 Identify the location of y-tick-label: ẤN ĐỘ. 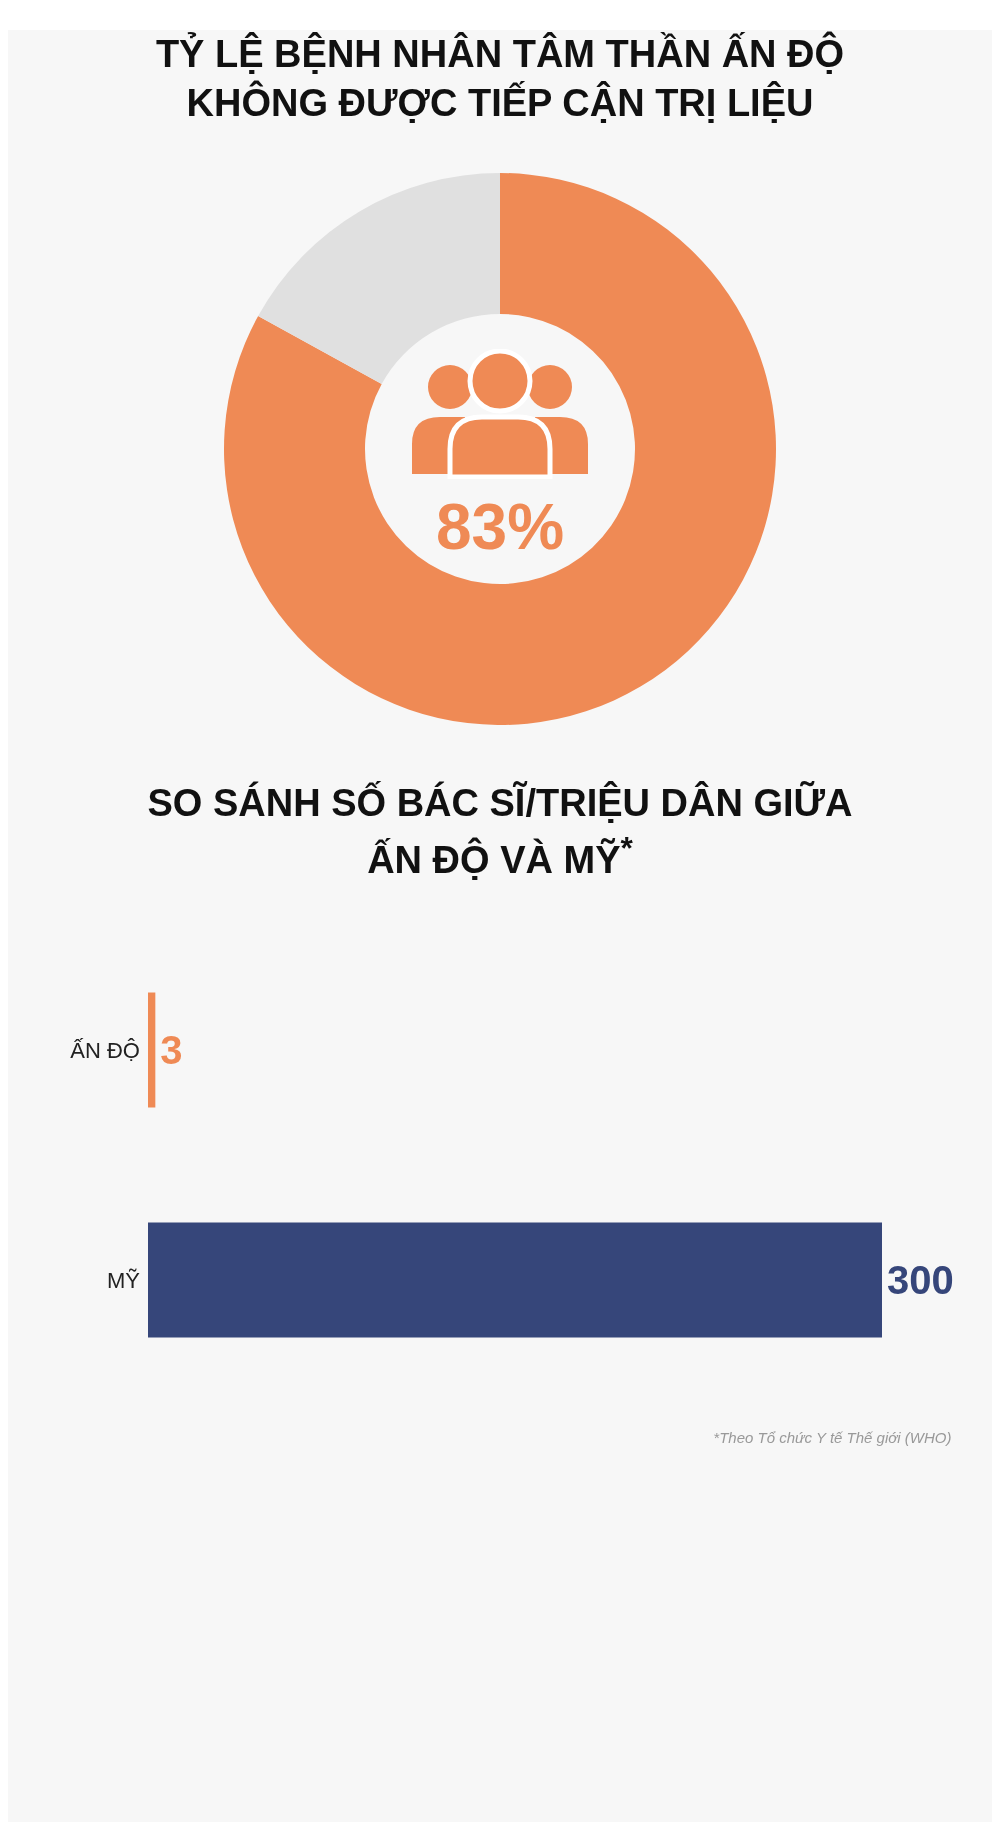
(105, 1050).